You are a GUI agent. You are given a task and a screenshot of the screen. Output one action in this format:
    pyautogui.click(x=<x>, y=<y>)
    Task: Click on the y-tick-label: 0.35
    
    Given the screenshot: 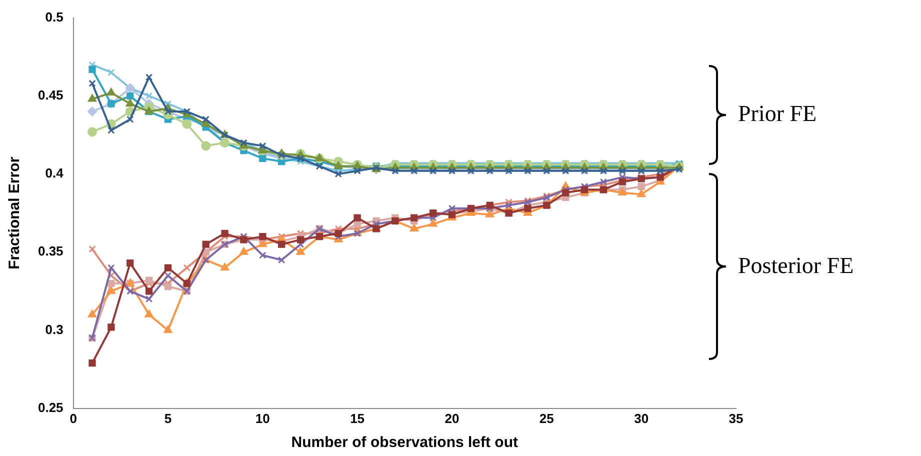 What is the action you would take?
    pyautogui.click(x=51, y=251)
    